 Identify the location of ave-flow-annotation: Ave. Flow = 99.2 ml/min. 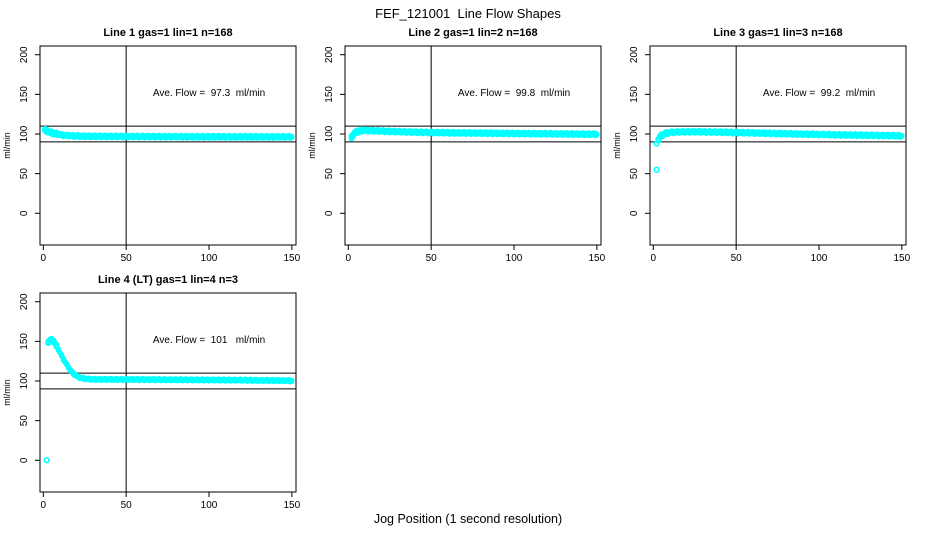
(819, 93).